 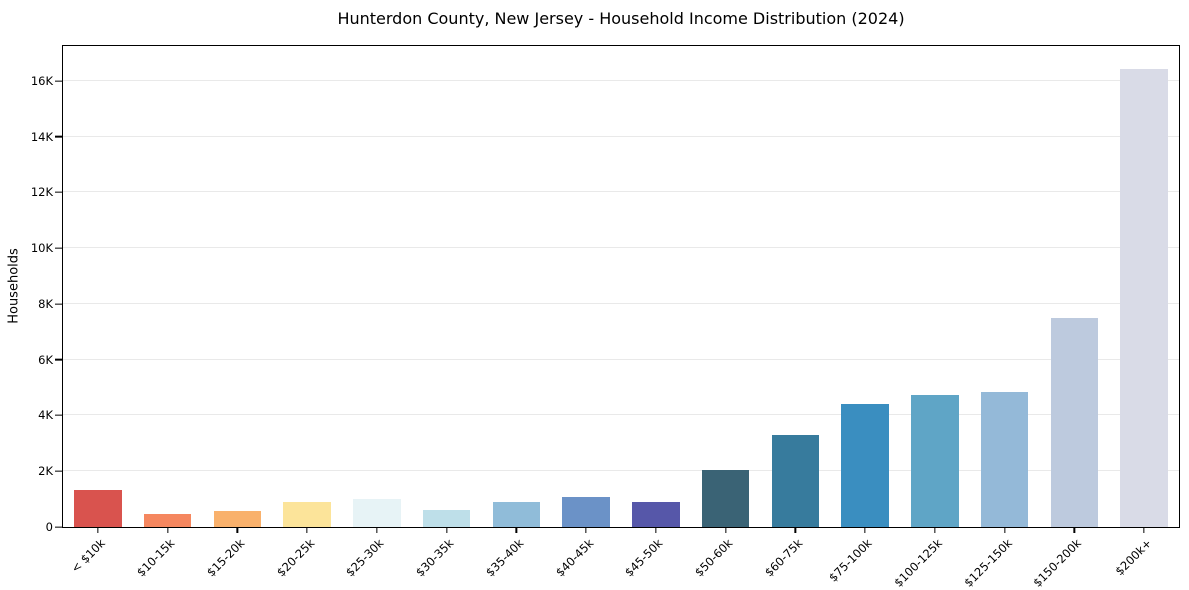 I want to click on x-tick-label: $35-40k, so click(x=504, y=558).